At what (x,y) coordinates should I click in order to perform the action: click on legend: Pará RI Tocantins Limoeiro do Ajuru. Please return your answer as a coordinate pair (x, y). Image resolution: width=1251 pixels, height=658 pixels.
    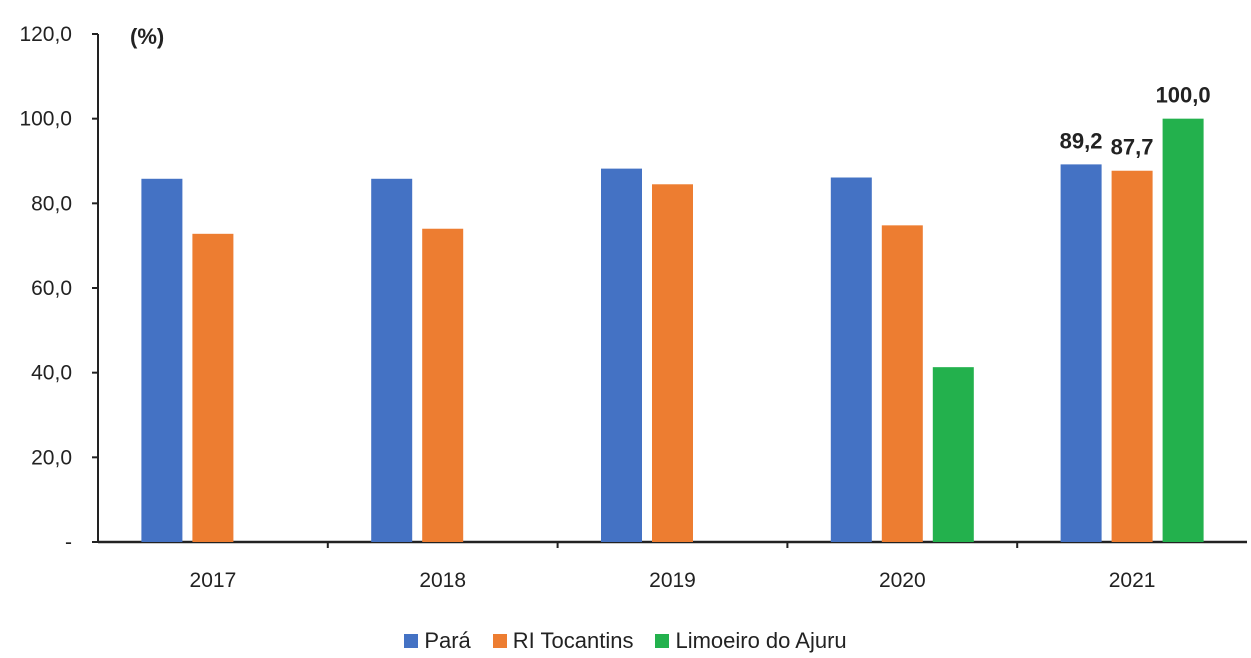
    Looking at the image, I should click on (625, 641).